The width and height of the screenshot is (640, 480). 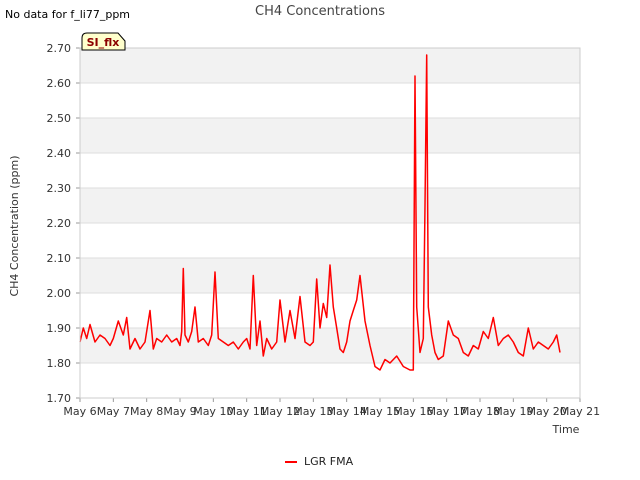 I want to click on x-tick-label: May 13, so click(x=313, y=411).